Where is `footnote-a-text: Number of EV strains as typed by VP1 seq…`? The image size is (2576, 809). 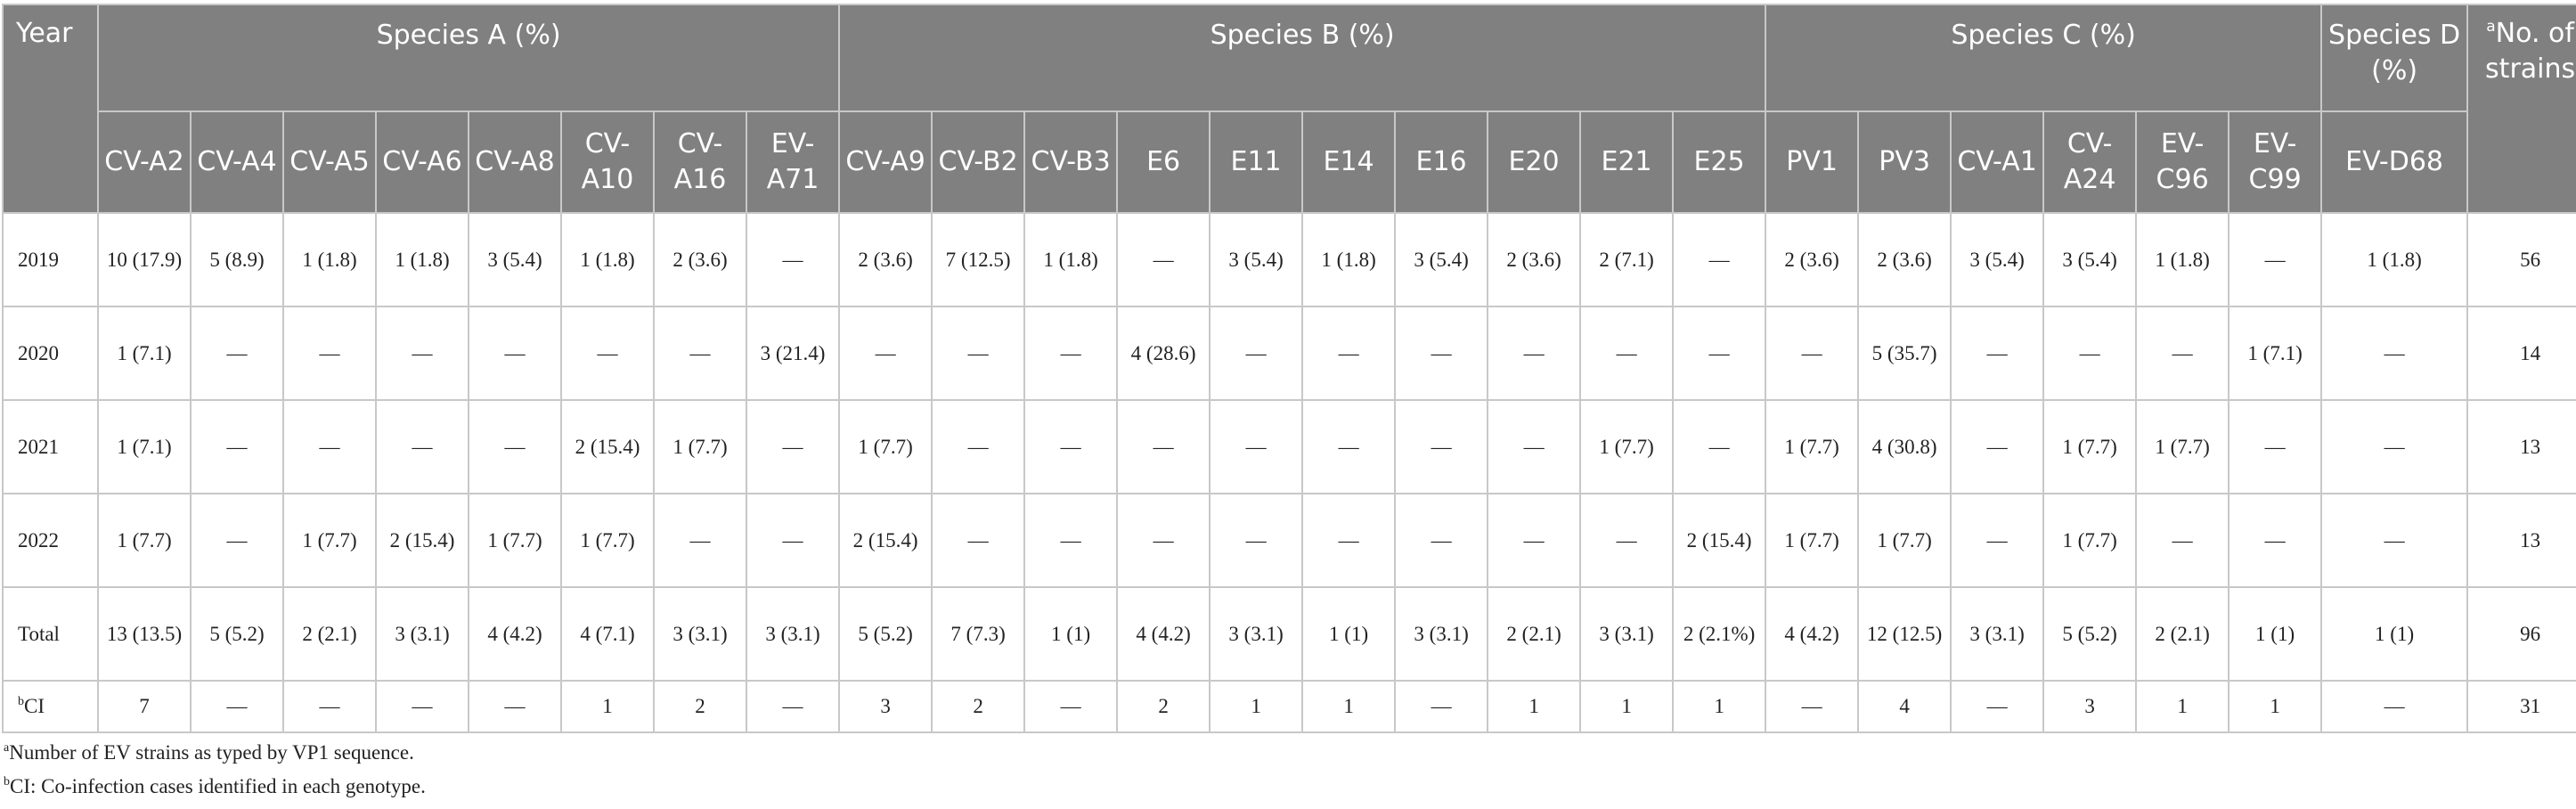
footnote-a-text: Number of EV strains as typed by VP1 seq… is located at coordinates (211, 753).